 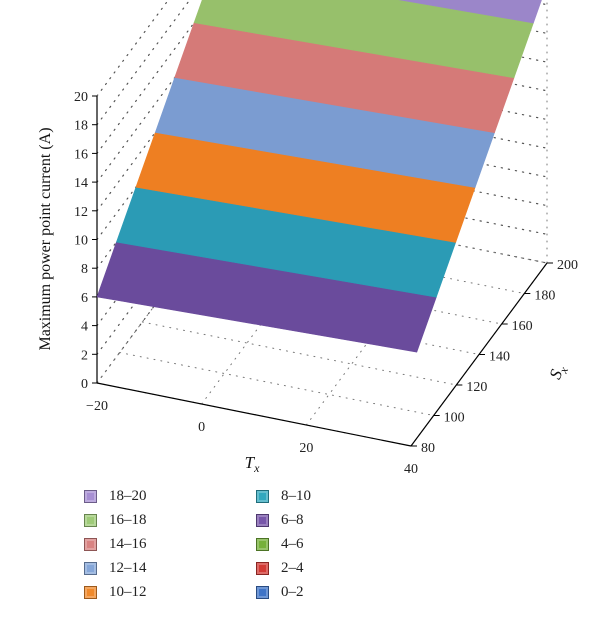 What do you see at coordinates (81, 97) in the screenshot?
I see `z-tick-label-10: 20` at bounding box center [81, 97].